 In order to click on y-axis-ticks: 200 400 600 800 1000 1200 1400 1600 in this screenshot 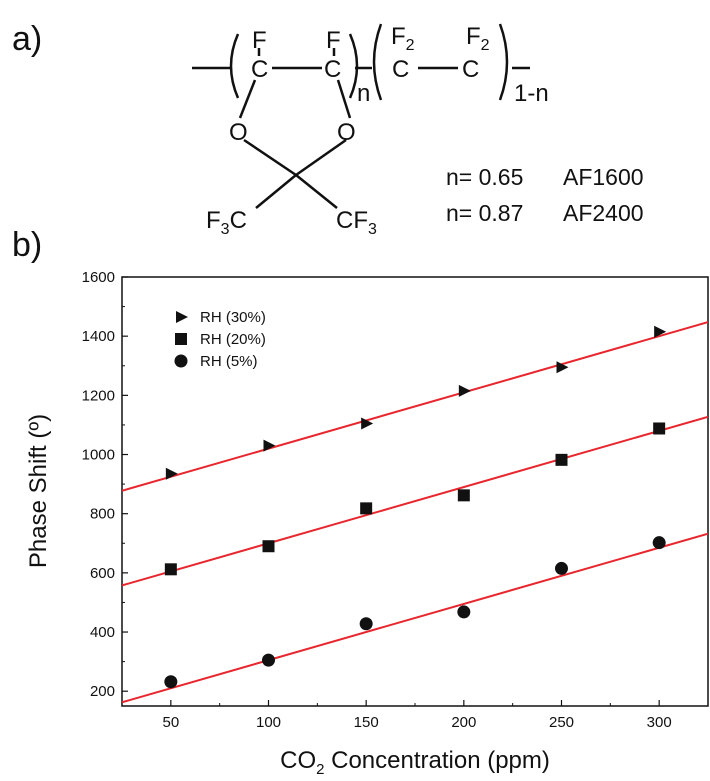, I will do `click(105, 484)`.